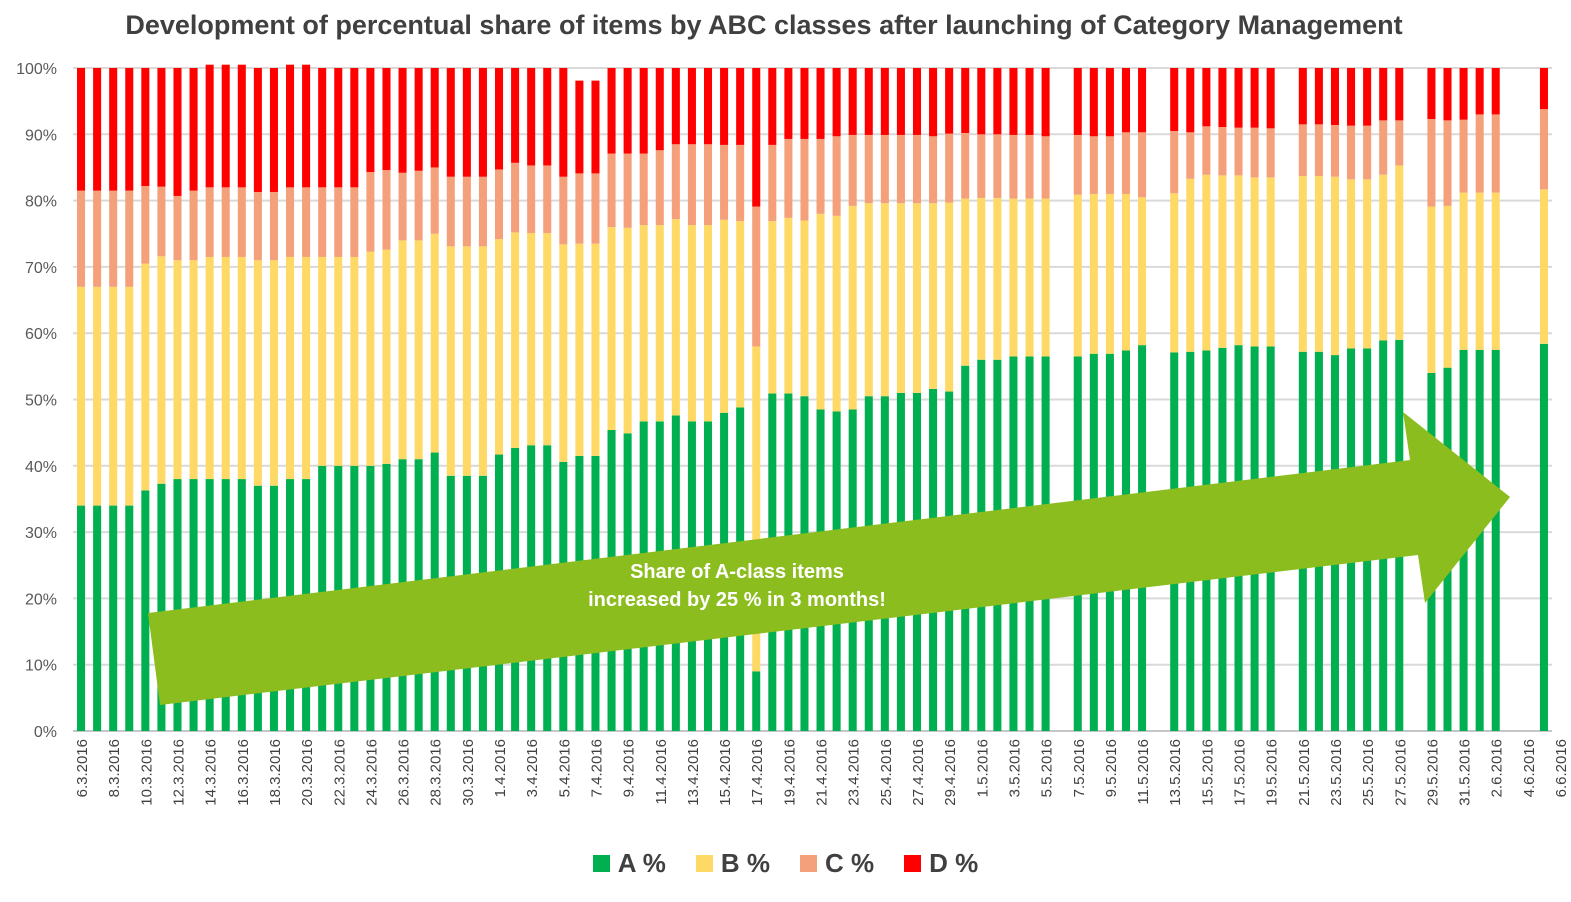  What do you see at coordinates (850, 863) in the screenshot?
I see `legend-label-c: C %` at bounding box center [850, 863].